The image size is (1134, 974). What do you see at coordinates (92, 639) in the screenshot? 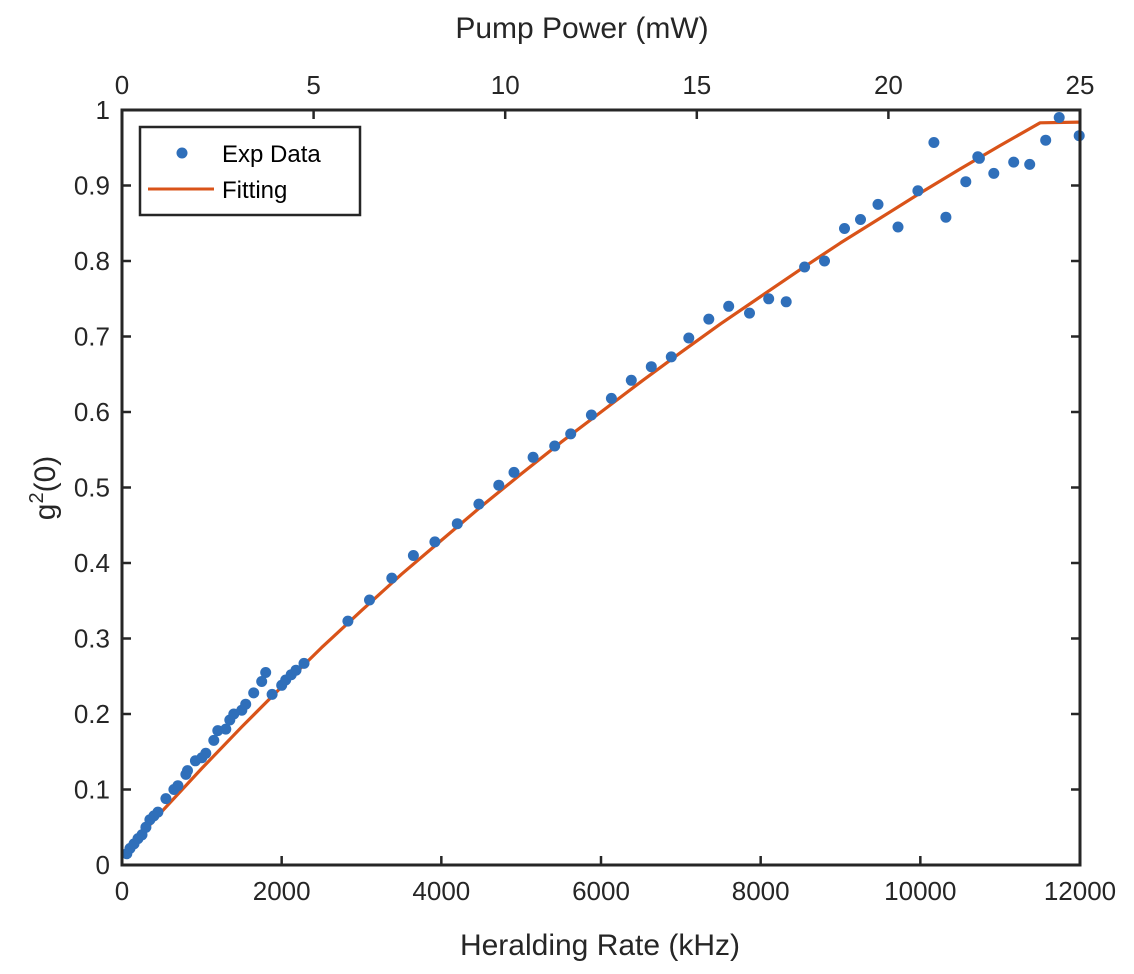
I see `y-tick-label: 0.3` at bounding box center [92, 639].